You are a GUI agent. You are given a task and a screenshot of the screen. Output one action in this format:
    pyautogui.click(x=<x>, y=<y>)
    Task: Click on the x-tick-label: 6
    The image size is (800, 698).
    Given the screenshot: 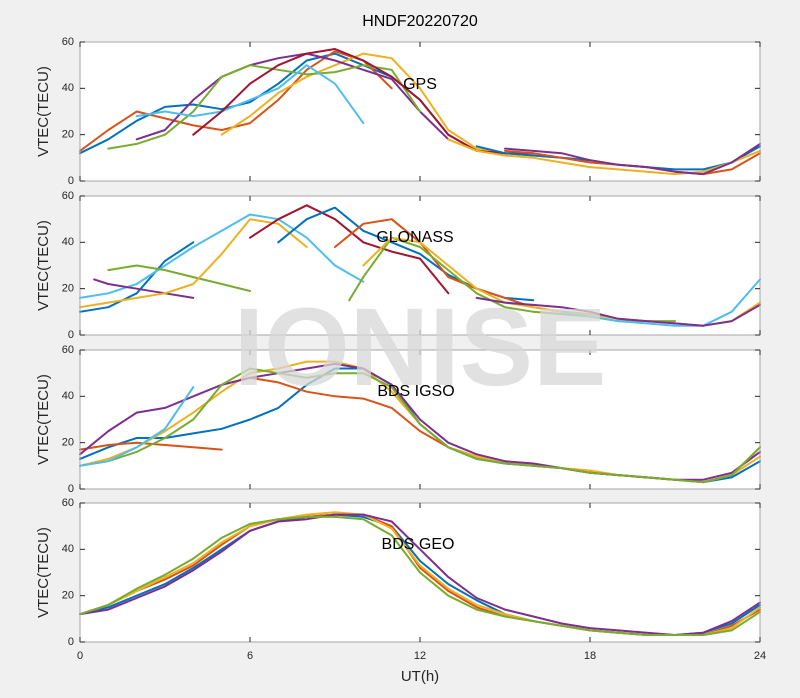 What is the action you would take?
    pyautogui.click(x=250, y=656)
    